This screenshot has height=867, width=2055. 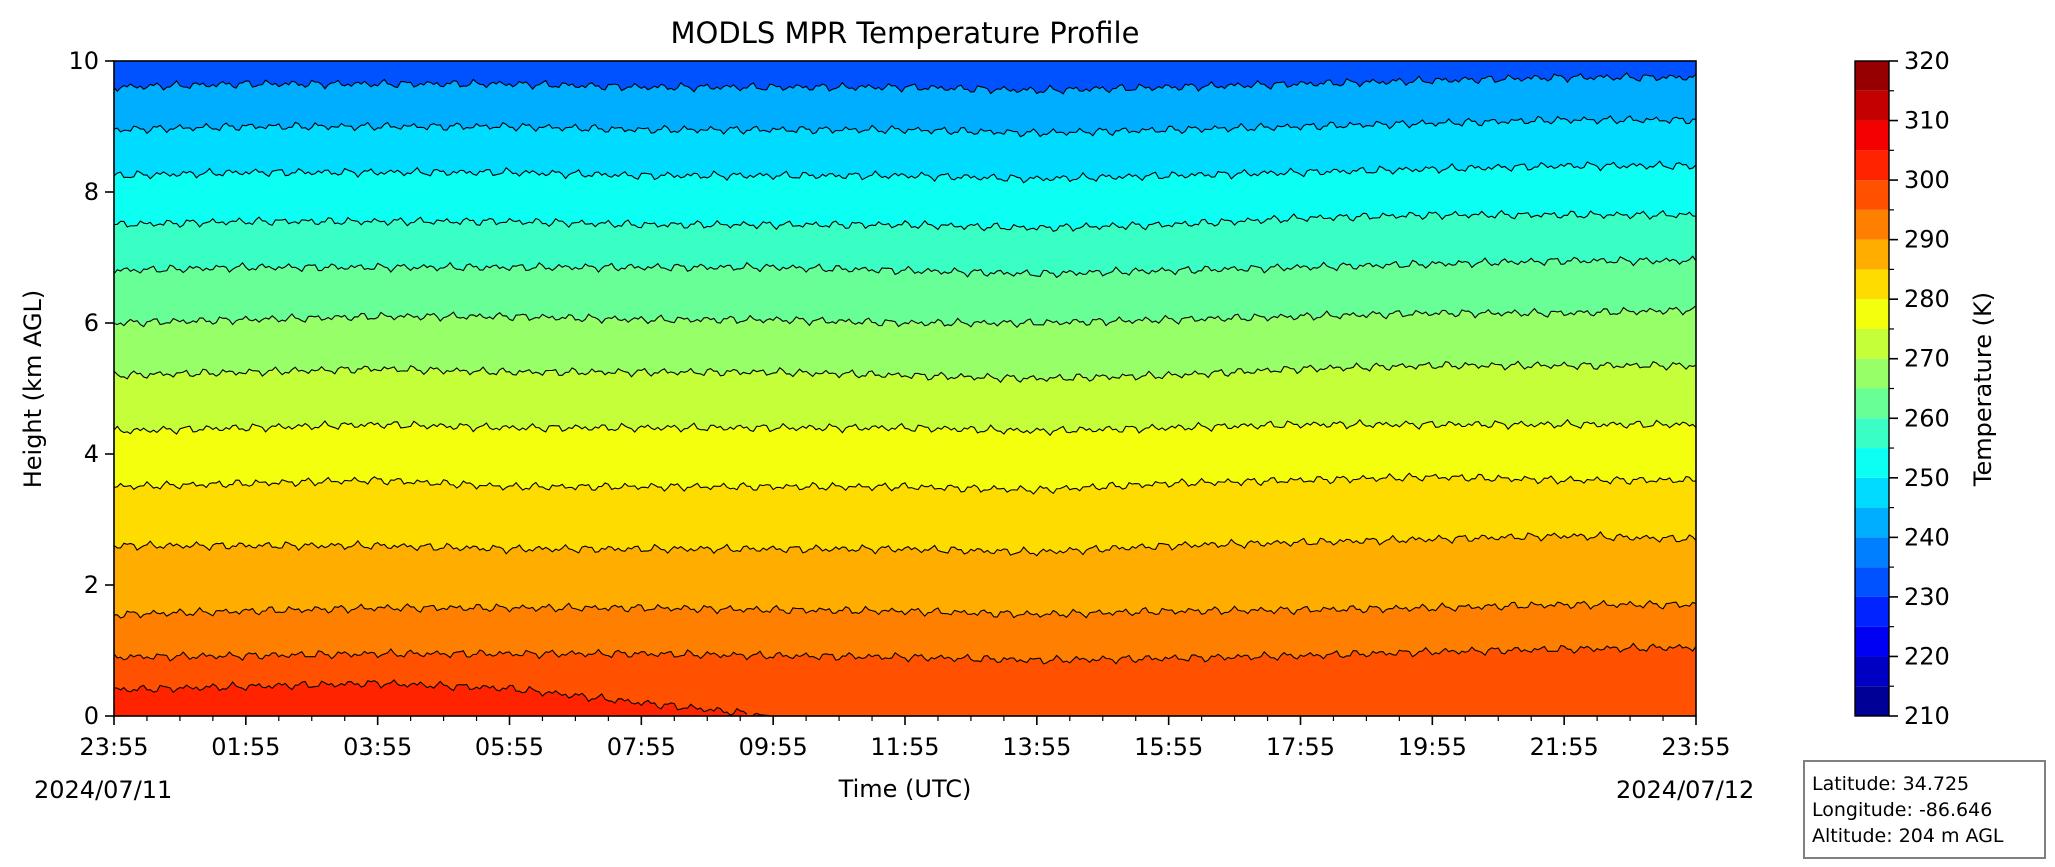 I want to click on y-axis: 0 2 4 6 8 10, so click(x=91, y=388).